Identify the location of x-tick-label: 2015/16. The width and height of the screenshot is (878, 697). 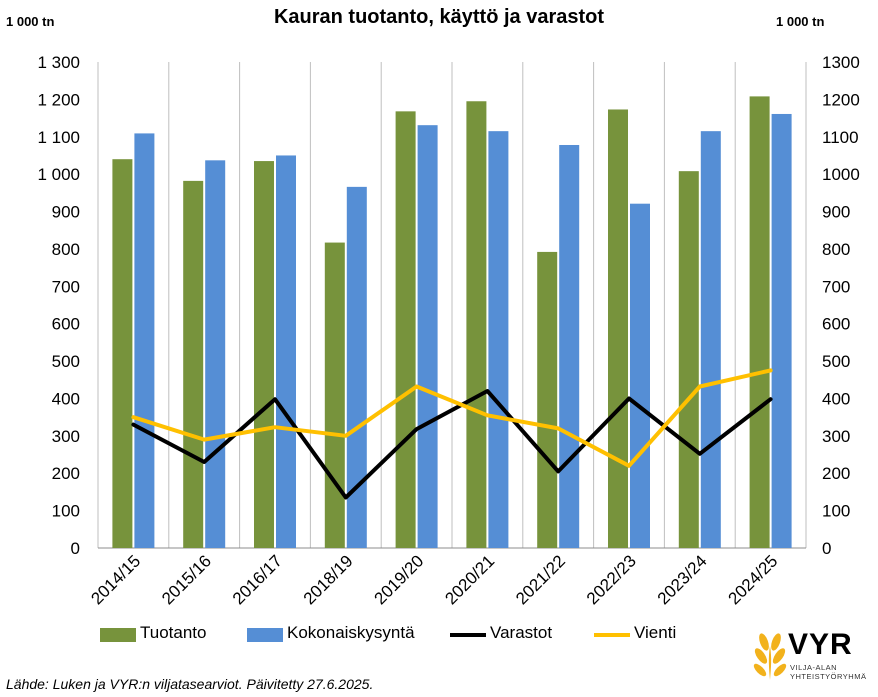
(186, 579).